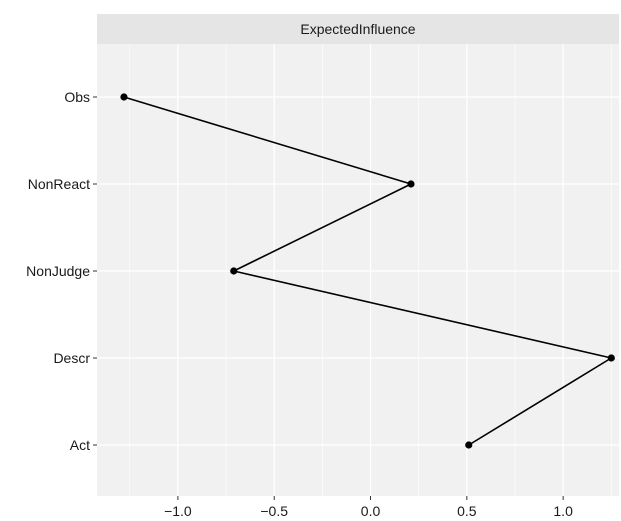 The height and width of the screenshot is (521, 621). I want to click on x-axis: −1.0 −0.5 0.0 0.5 1.0, so click(368, 507).